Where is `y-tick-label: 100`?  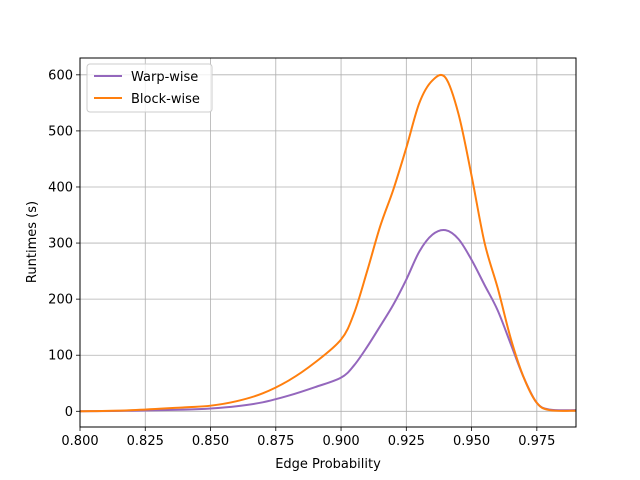
y-tick-label: 100 is located at coordinates (60, 356).